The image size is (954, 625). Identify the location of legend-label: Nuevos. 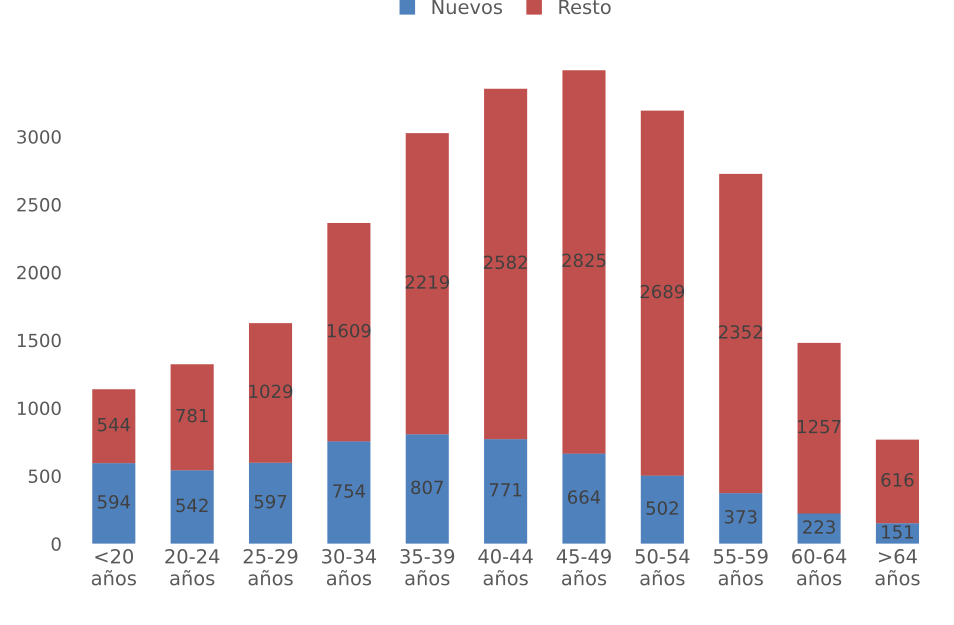
(467, 7).